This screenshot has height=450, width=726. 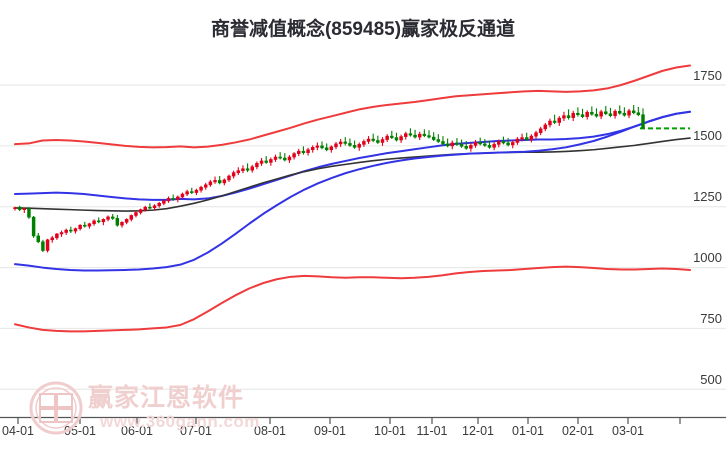 What do you see at coordinates (707, 258) in the screenshot?
I see `y-axis-tick-label: 1000` at bounding box center [707, 258].